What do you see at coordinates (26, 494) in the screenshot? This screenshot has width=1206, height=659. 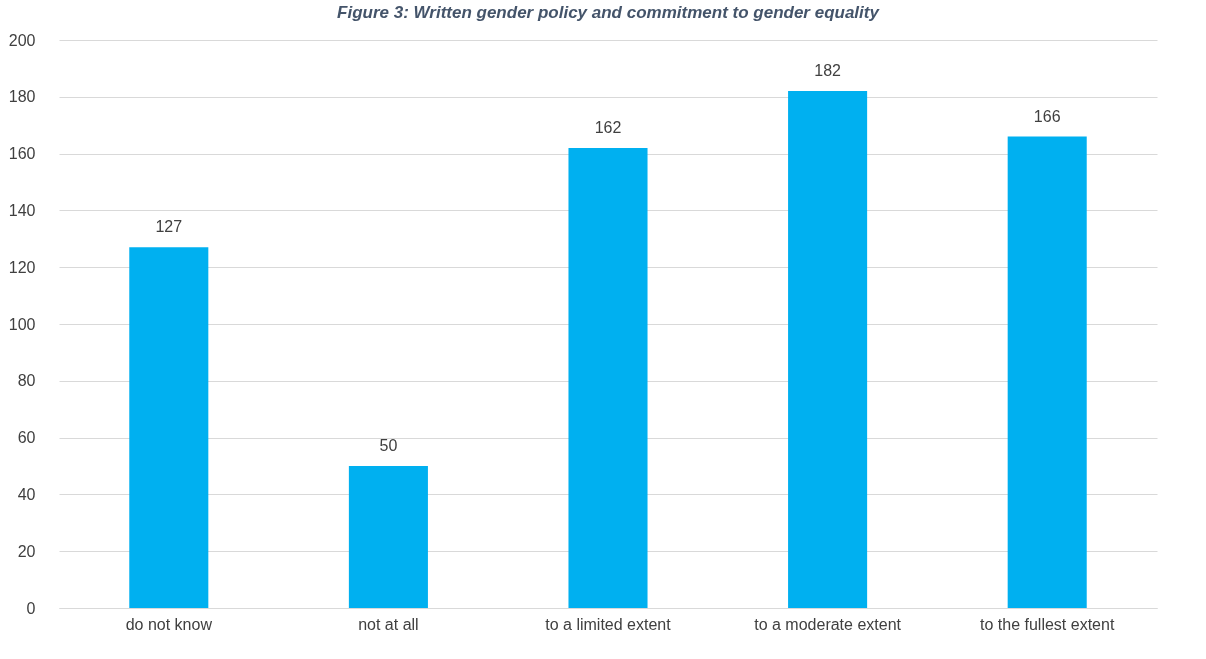 I see `y-tick-label: 40` at bounding box center [26, 494].